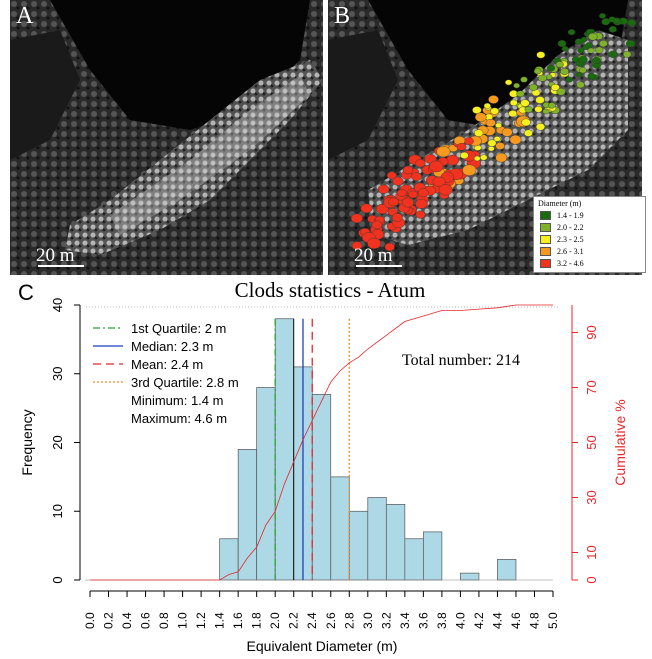  I want to click on y-tick-label: 40, so click(57, 305).